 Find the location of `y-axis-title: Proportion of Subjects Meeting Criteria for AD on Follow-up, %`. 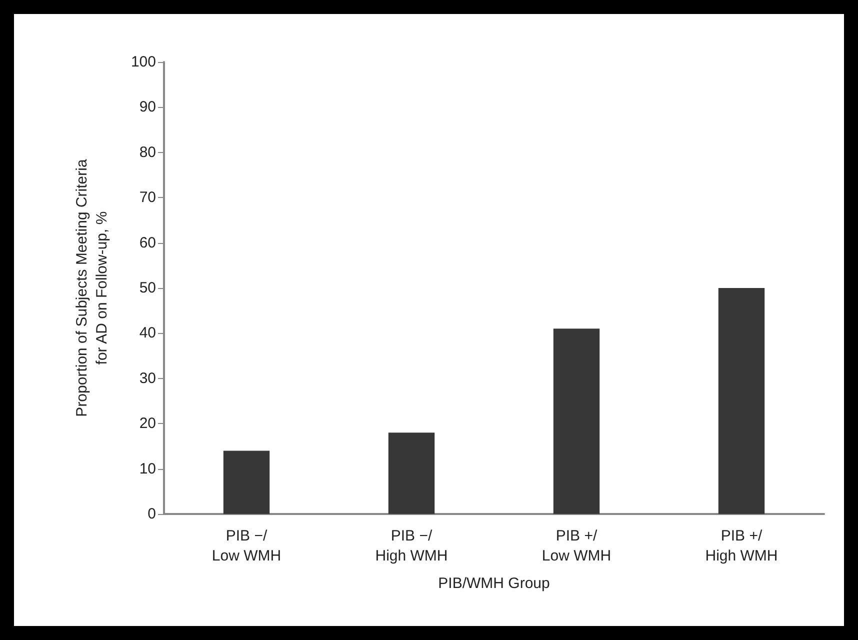

y-axis-title: Proportion of Subjects Meeting Criteria for AD on Follow-up, % is located at coordinates (92, 287).